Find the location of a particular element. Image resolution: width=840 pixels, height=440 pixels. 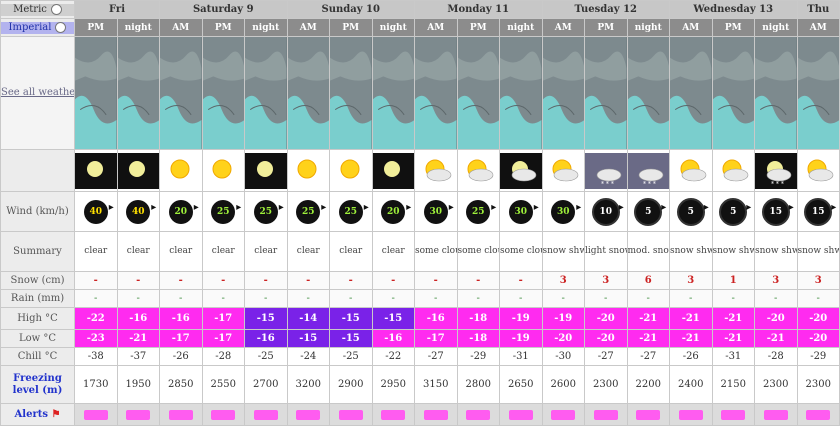

low-temp-cell: -17 is located at coordinates (223, 339).